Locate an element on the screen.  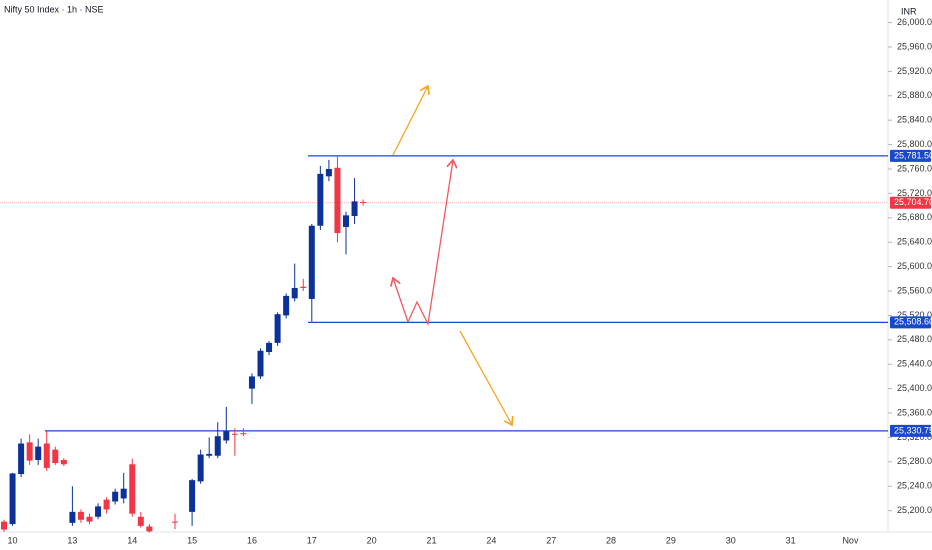
x-tick-label: 20 is located at coordinates (372, 540).